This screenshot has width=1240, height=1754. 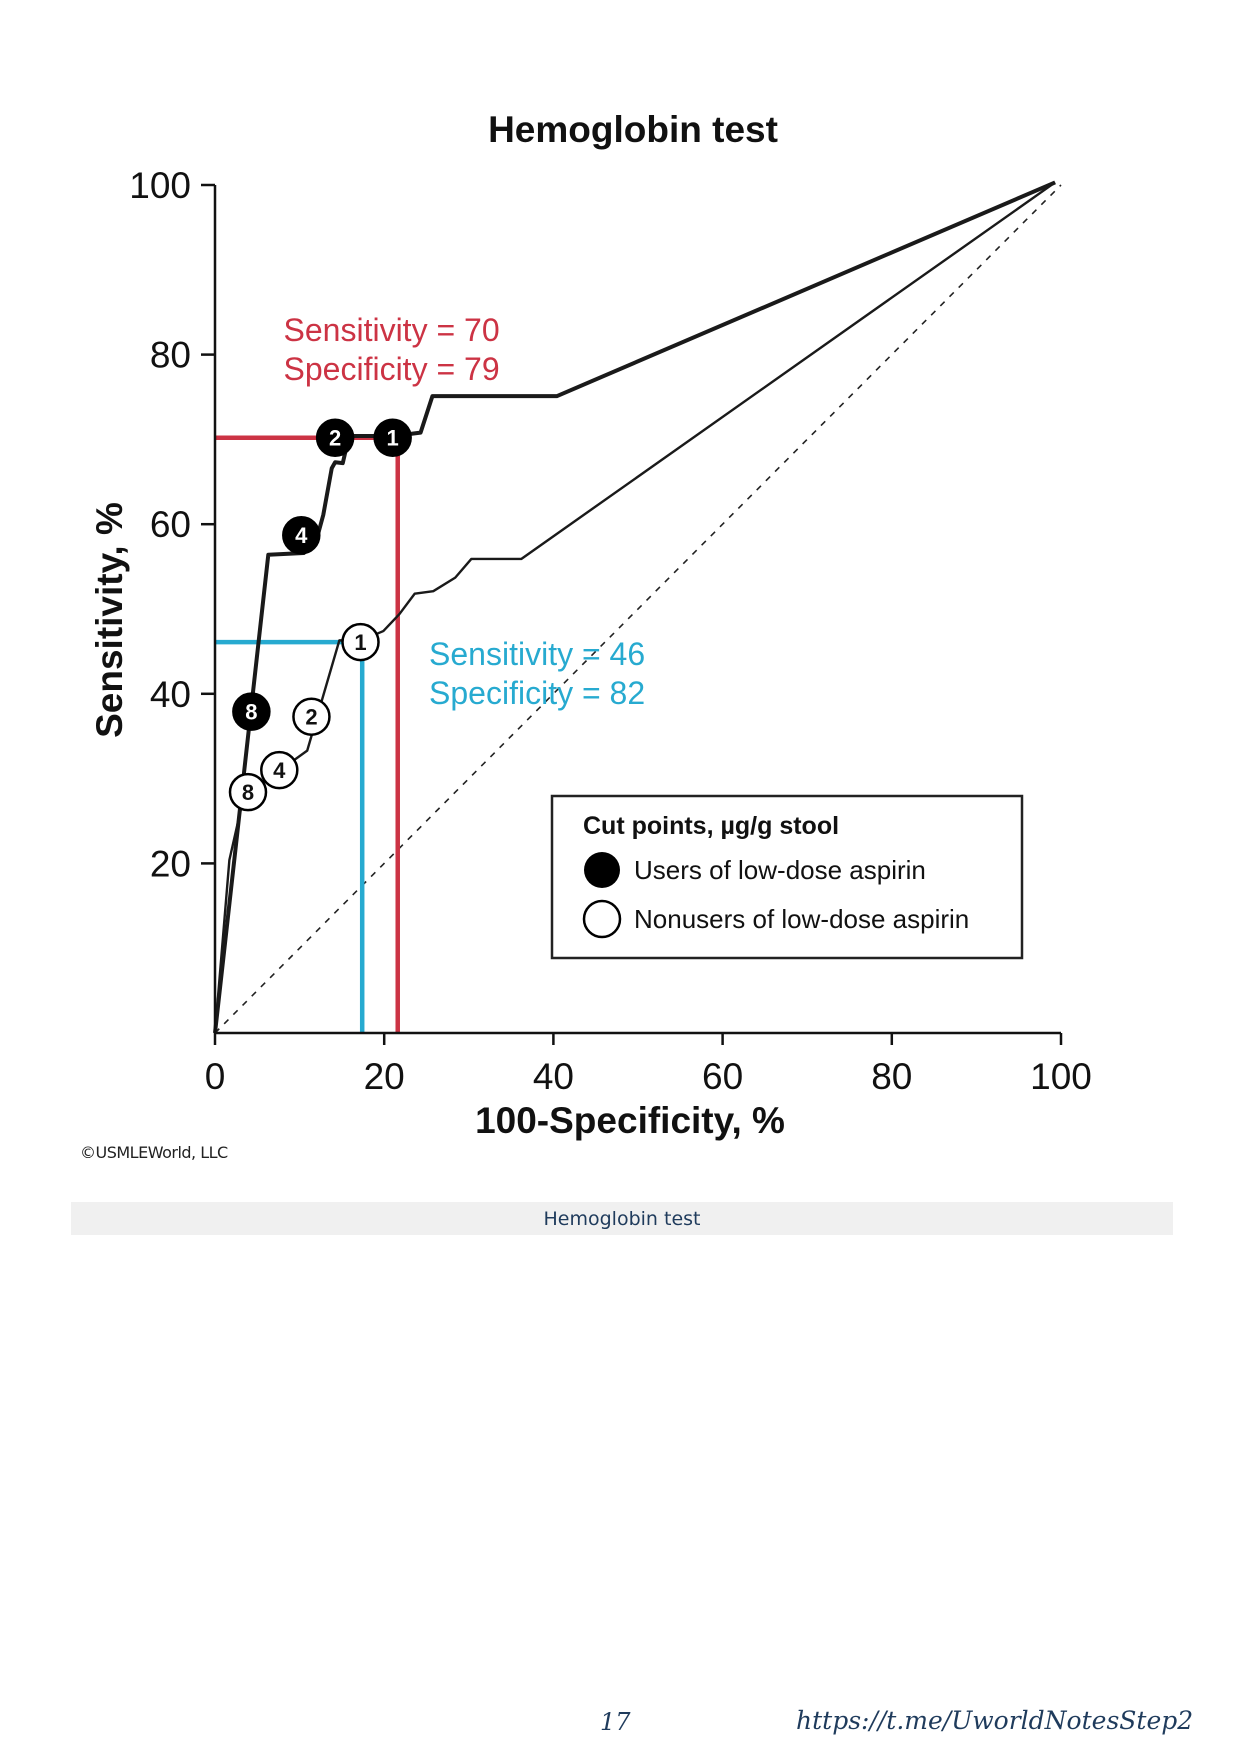 I want to click on nonusers-cut-point-label-8: 8, so click(x=248, y=792).